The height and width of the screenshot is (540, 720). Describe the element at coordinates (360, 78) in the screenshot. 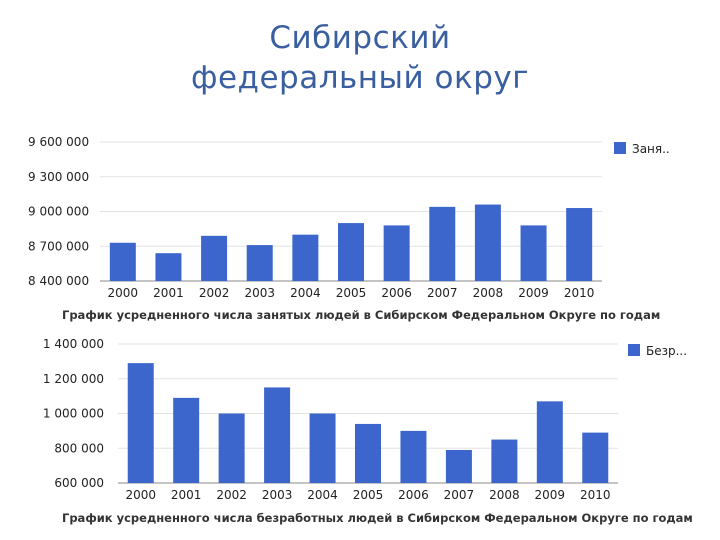

I see `slide-title-line-2: федеральный округ` at that location.